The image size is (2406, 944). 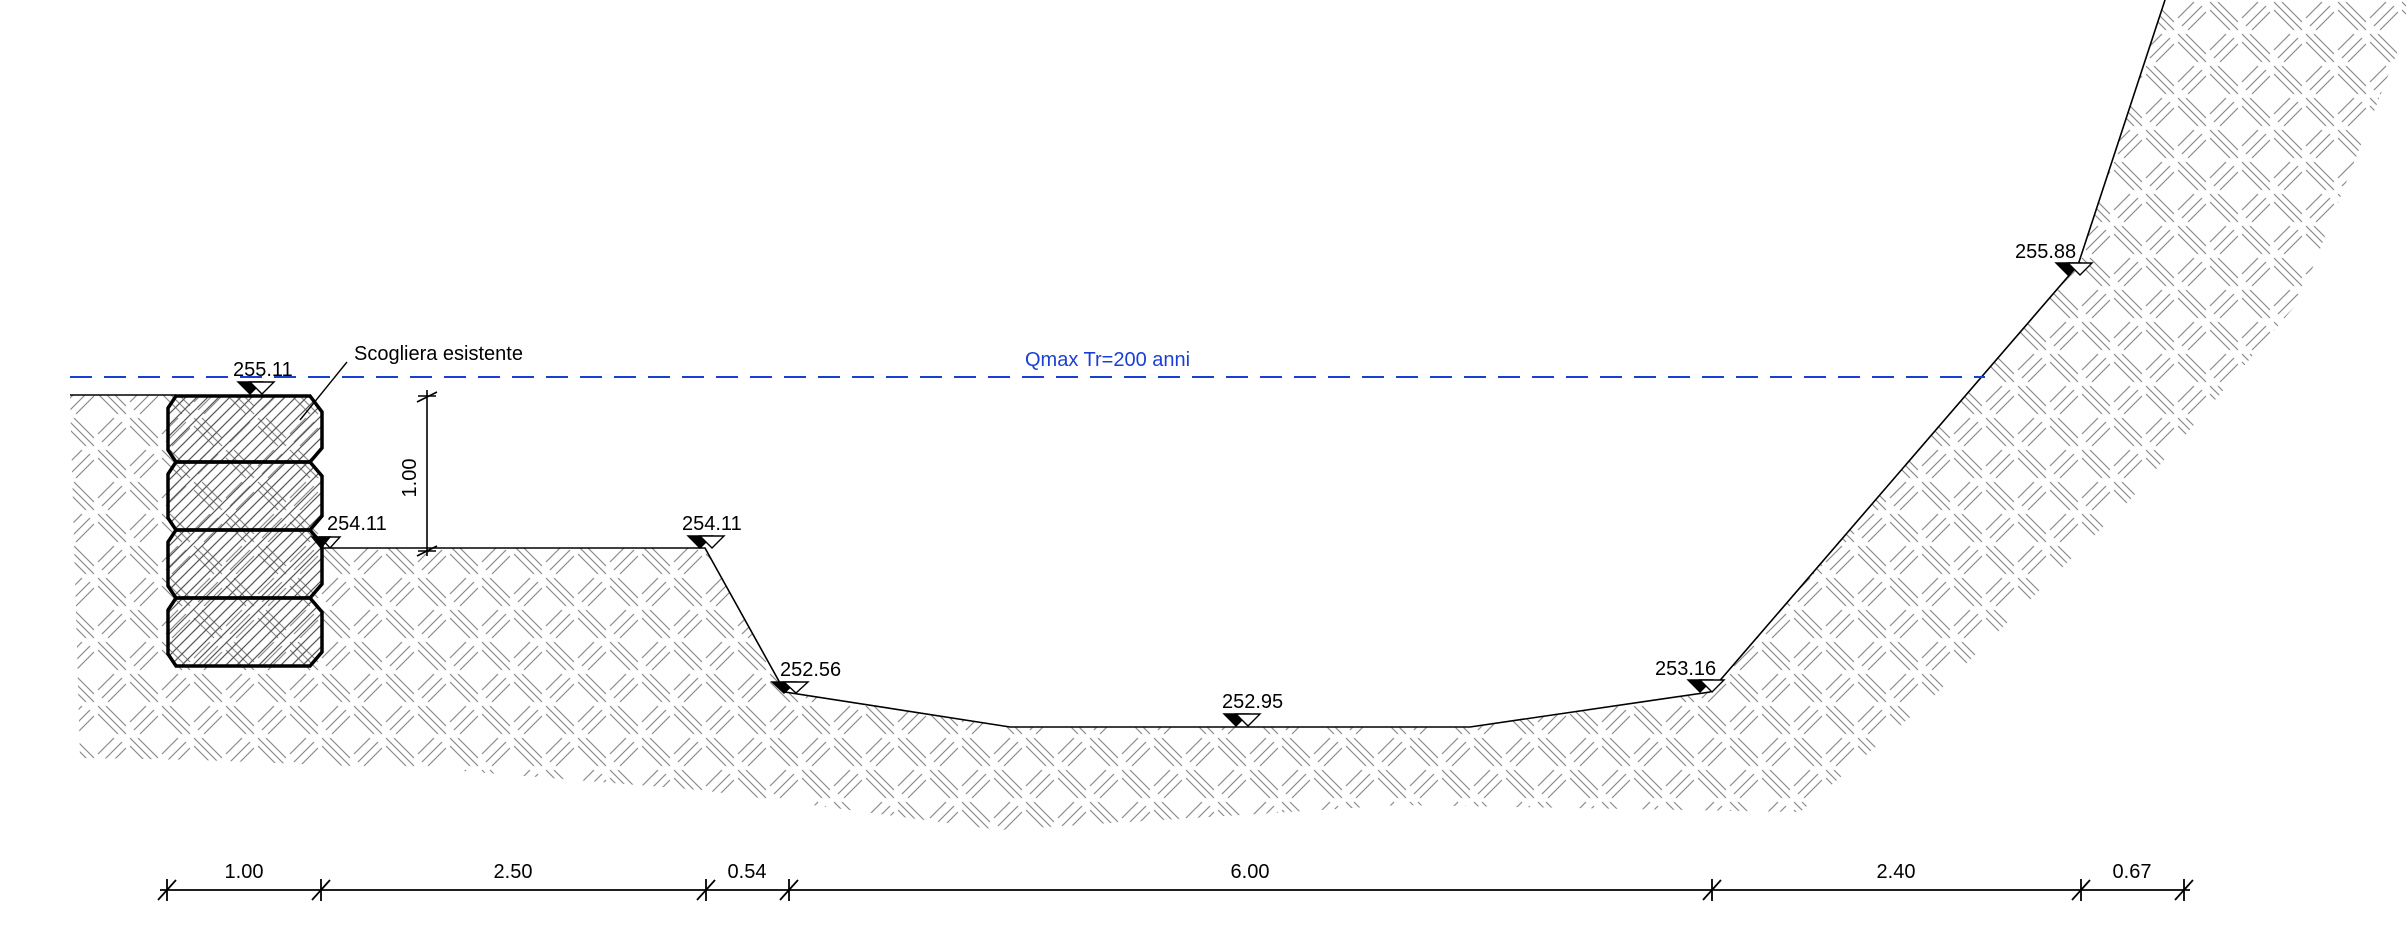 What do you see at coordinates (1107, 360) in the screenshot?
I see `water-level-label: Qmax Tr=200 anni` at bounding box center [1107, 360].